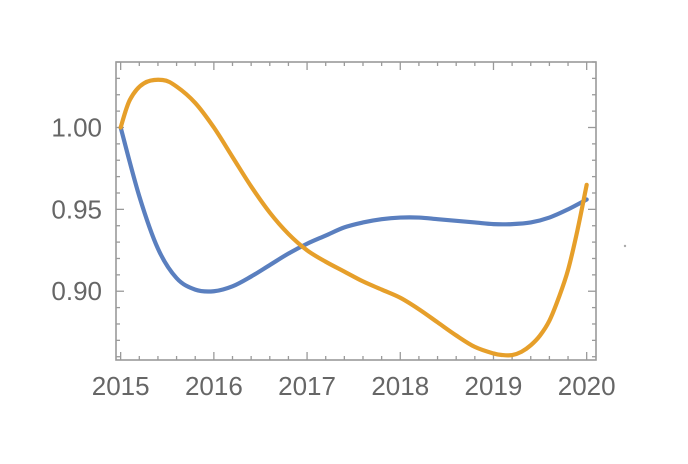 This screenshot has height=464, width=688. I want to click on stray-dot, so click(625, 246).